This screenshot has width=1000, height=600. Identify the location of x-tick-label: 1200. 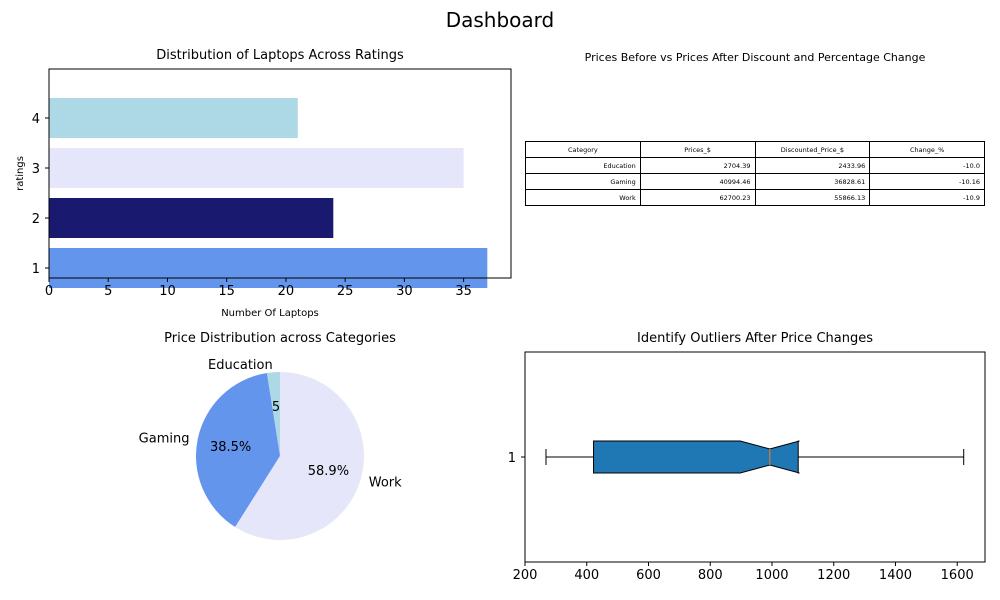
(833, 575).